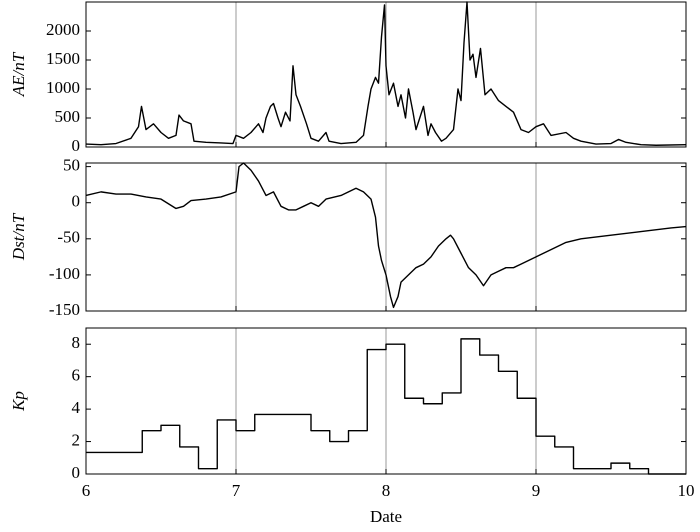  I want to click on x-axis-label: Date, so click(386, 516).